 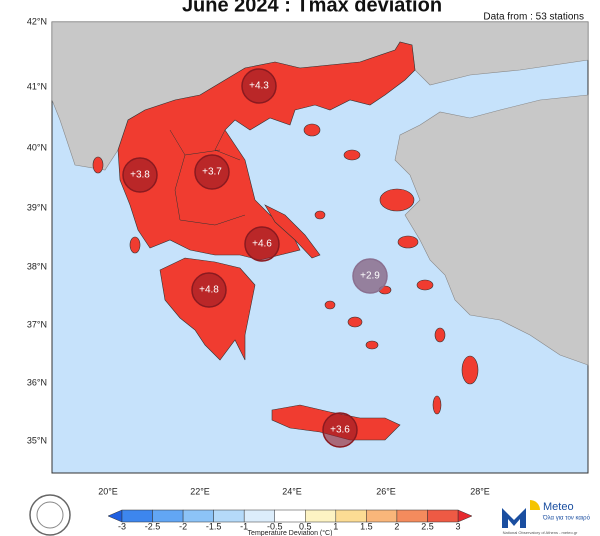 I want to click on region-label: +4.8, so click(x=209, y=290).